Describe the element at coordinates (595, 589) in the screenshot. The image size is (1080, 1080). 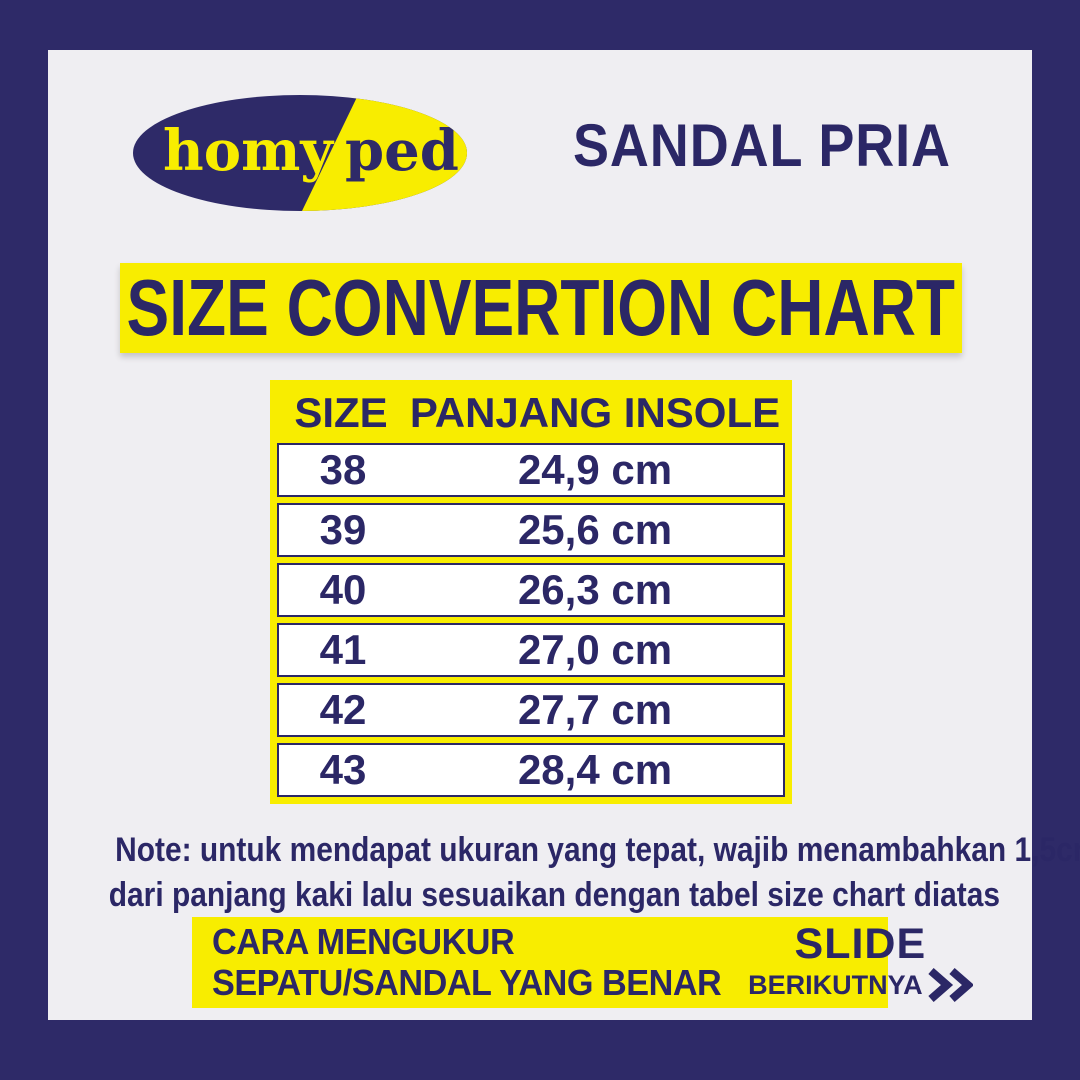
I see `insole-length-cell: 26,3 cm` at that location.